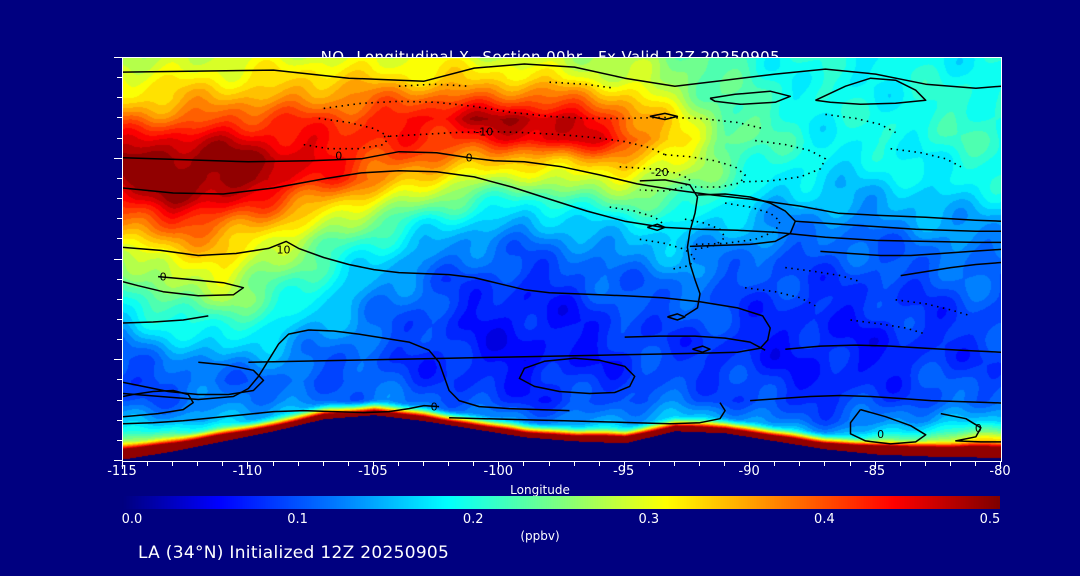 This screenshot has width=1080, height=576. I want to click on colorbar-gradient, so click(561, 502).